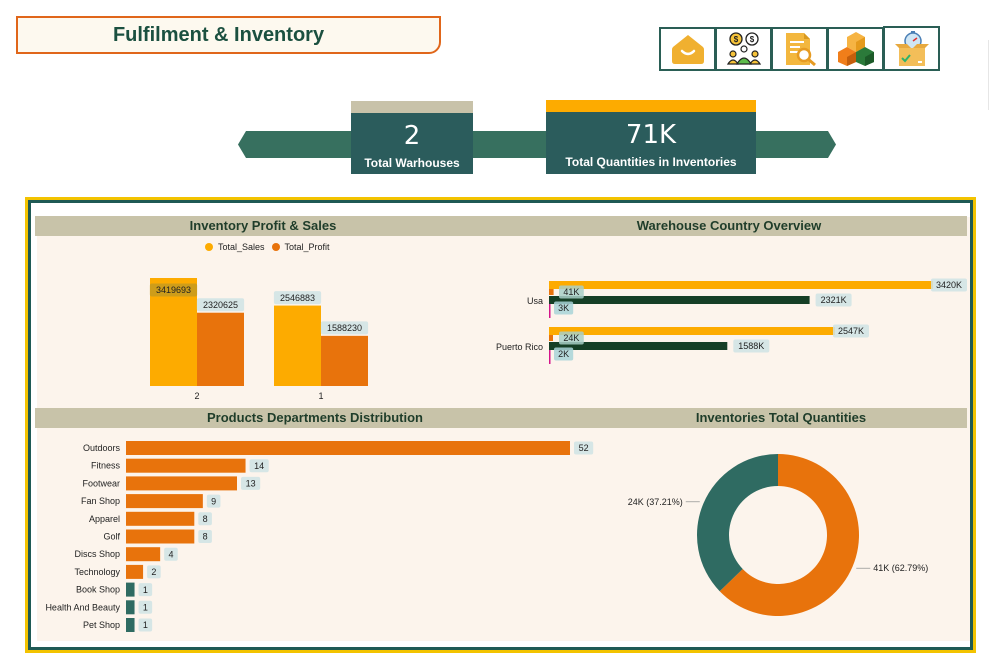  I want to click on x-tick-label: 2, so click(196, 396).